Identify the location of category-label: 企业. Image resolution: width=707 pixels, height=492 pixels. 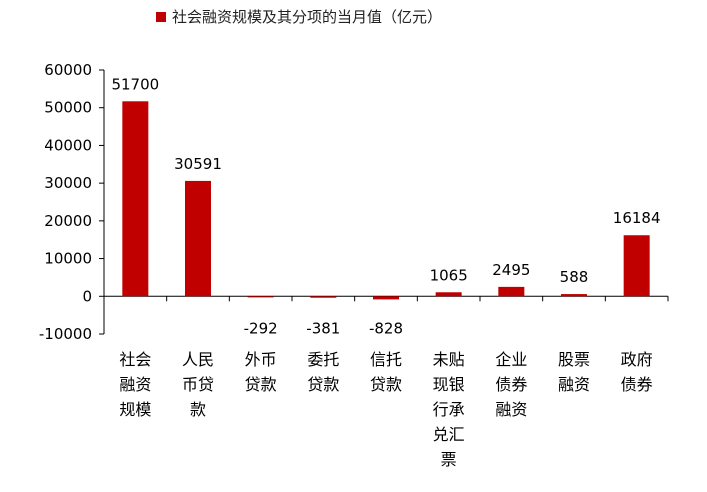
(511, 359).